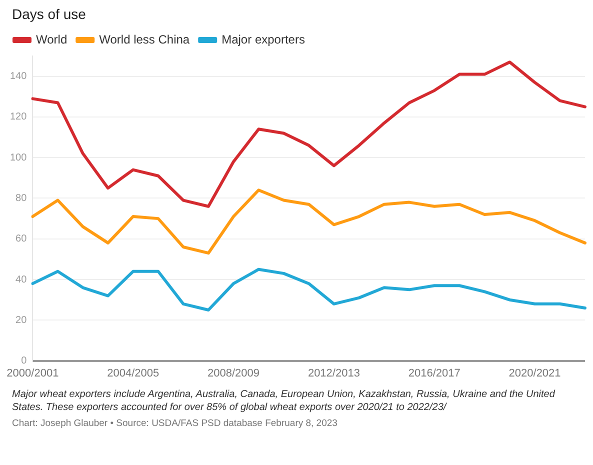  I want to click on x-tick-label: 2012/2013, so click(334, 373).